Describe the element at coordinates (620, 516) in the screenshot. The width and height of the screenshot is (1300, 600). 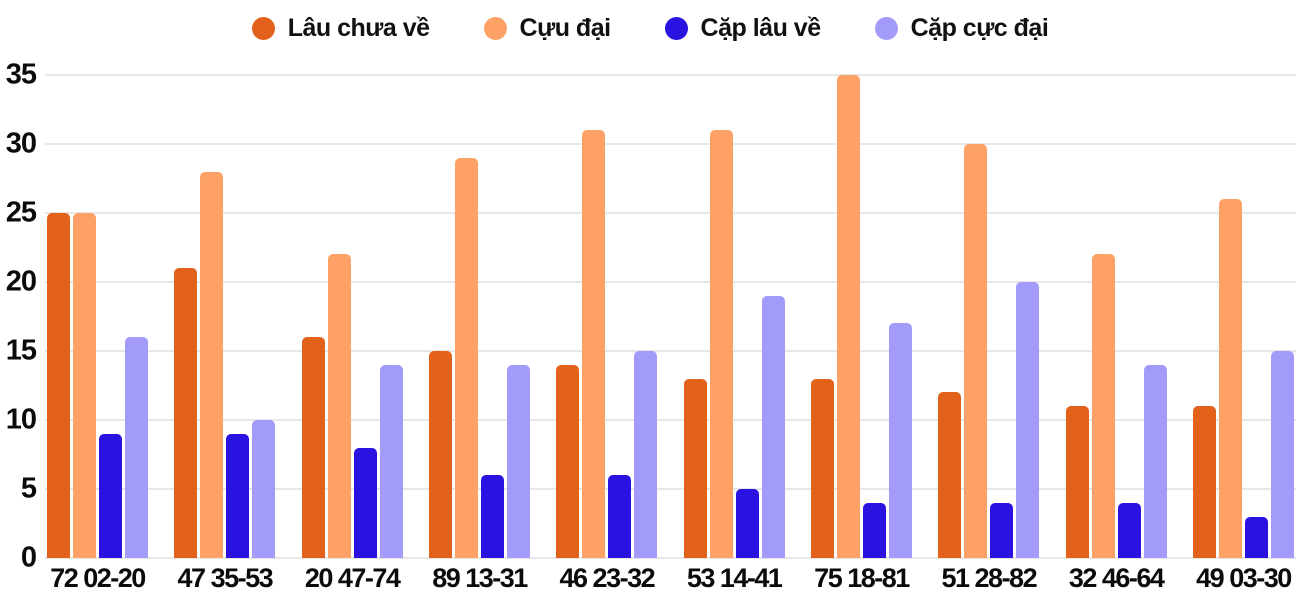
I see `bar-cặp-lâu-về-4` at that location.